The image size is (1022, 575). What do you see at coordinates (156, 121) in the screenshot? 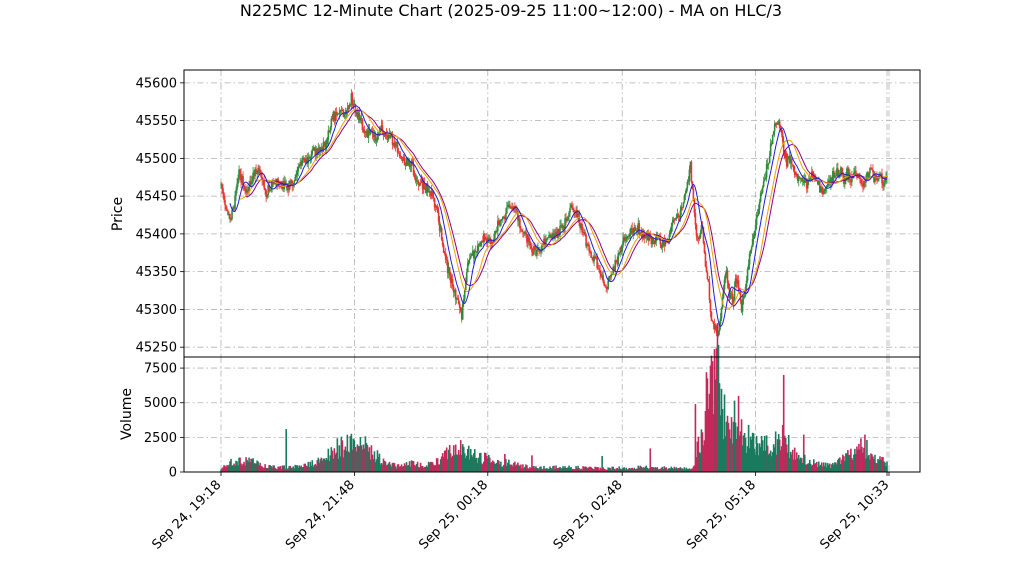
I see `price-tick-label: 45550` at bounding box center [156, 121].